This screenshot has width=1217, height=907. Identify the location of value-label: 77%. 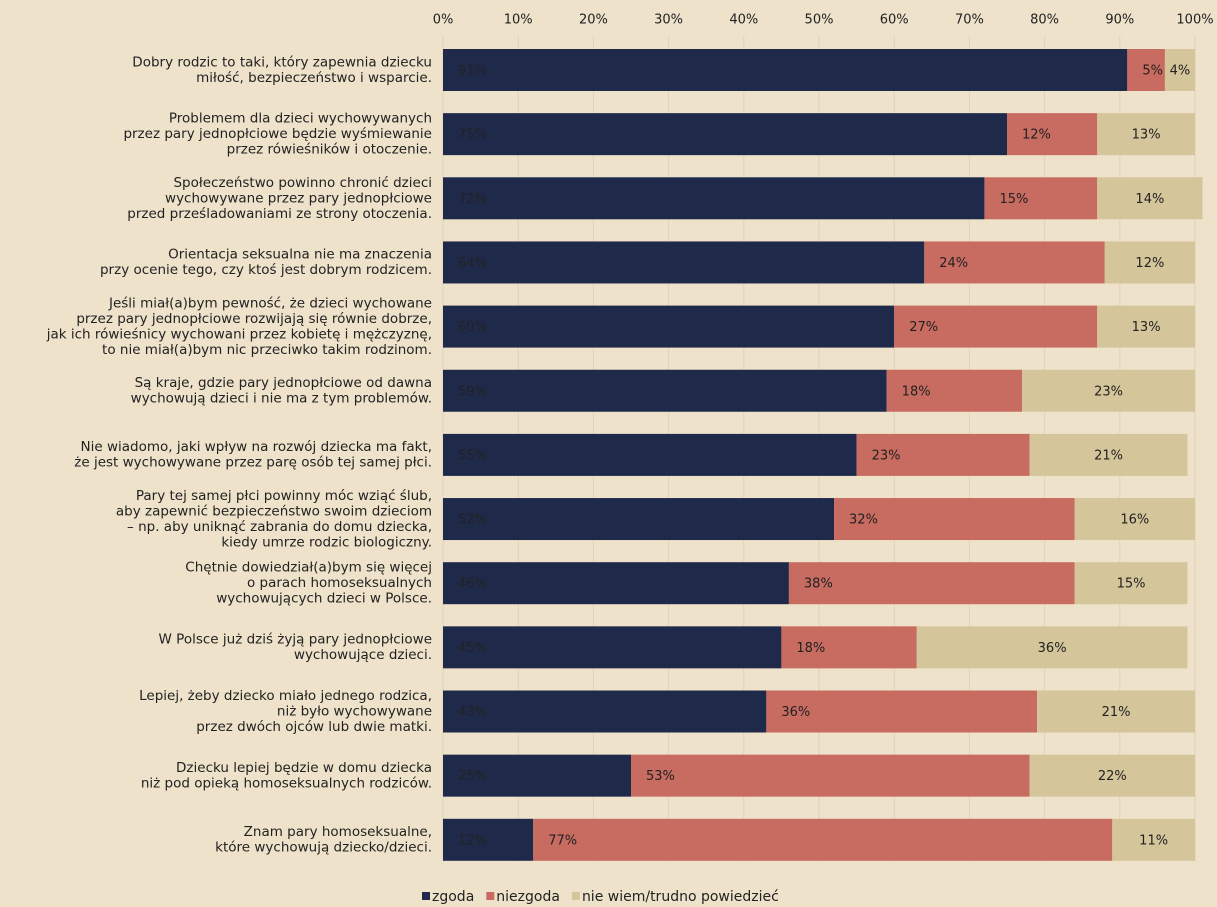
(562, 840).